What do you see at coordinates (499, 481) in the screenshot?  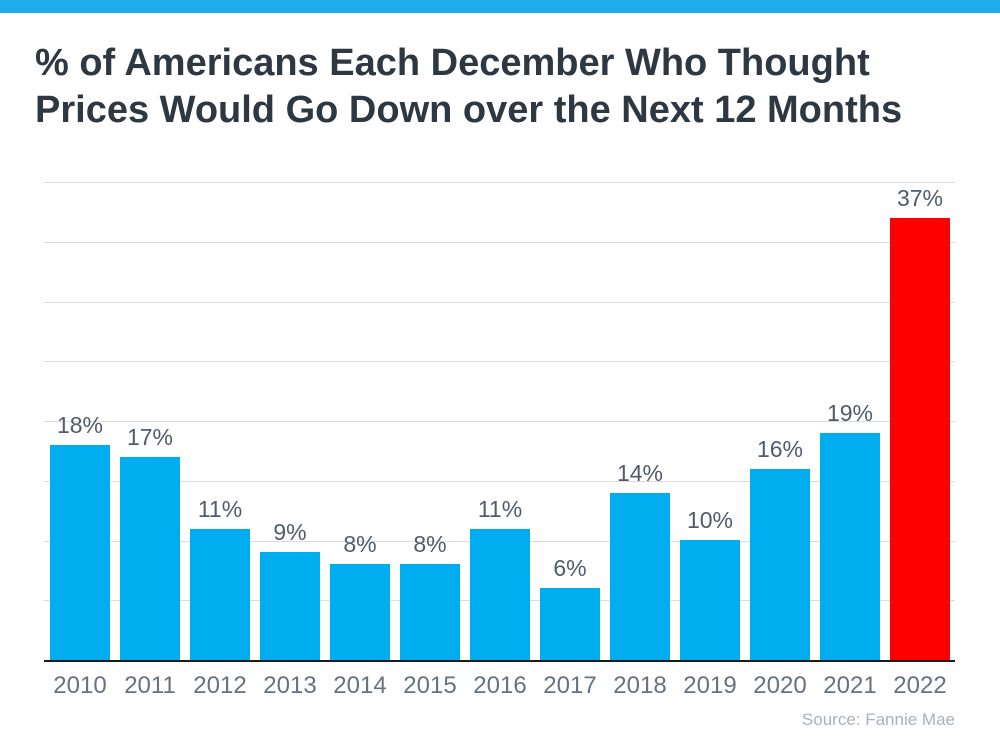 I see `gridline-15pct` at bounding box center [499, 481].